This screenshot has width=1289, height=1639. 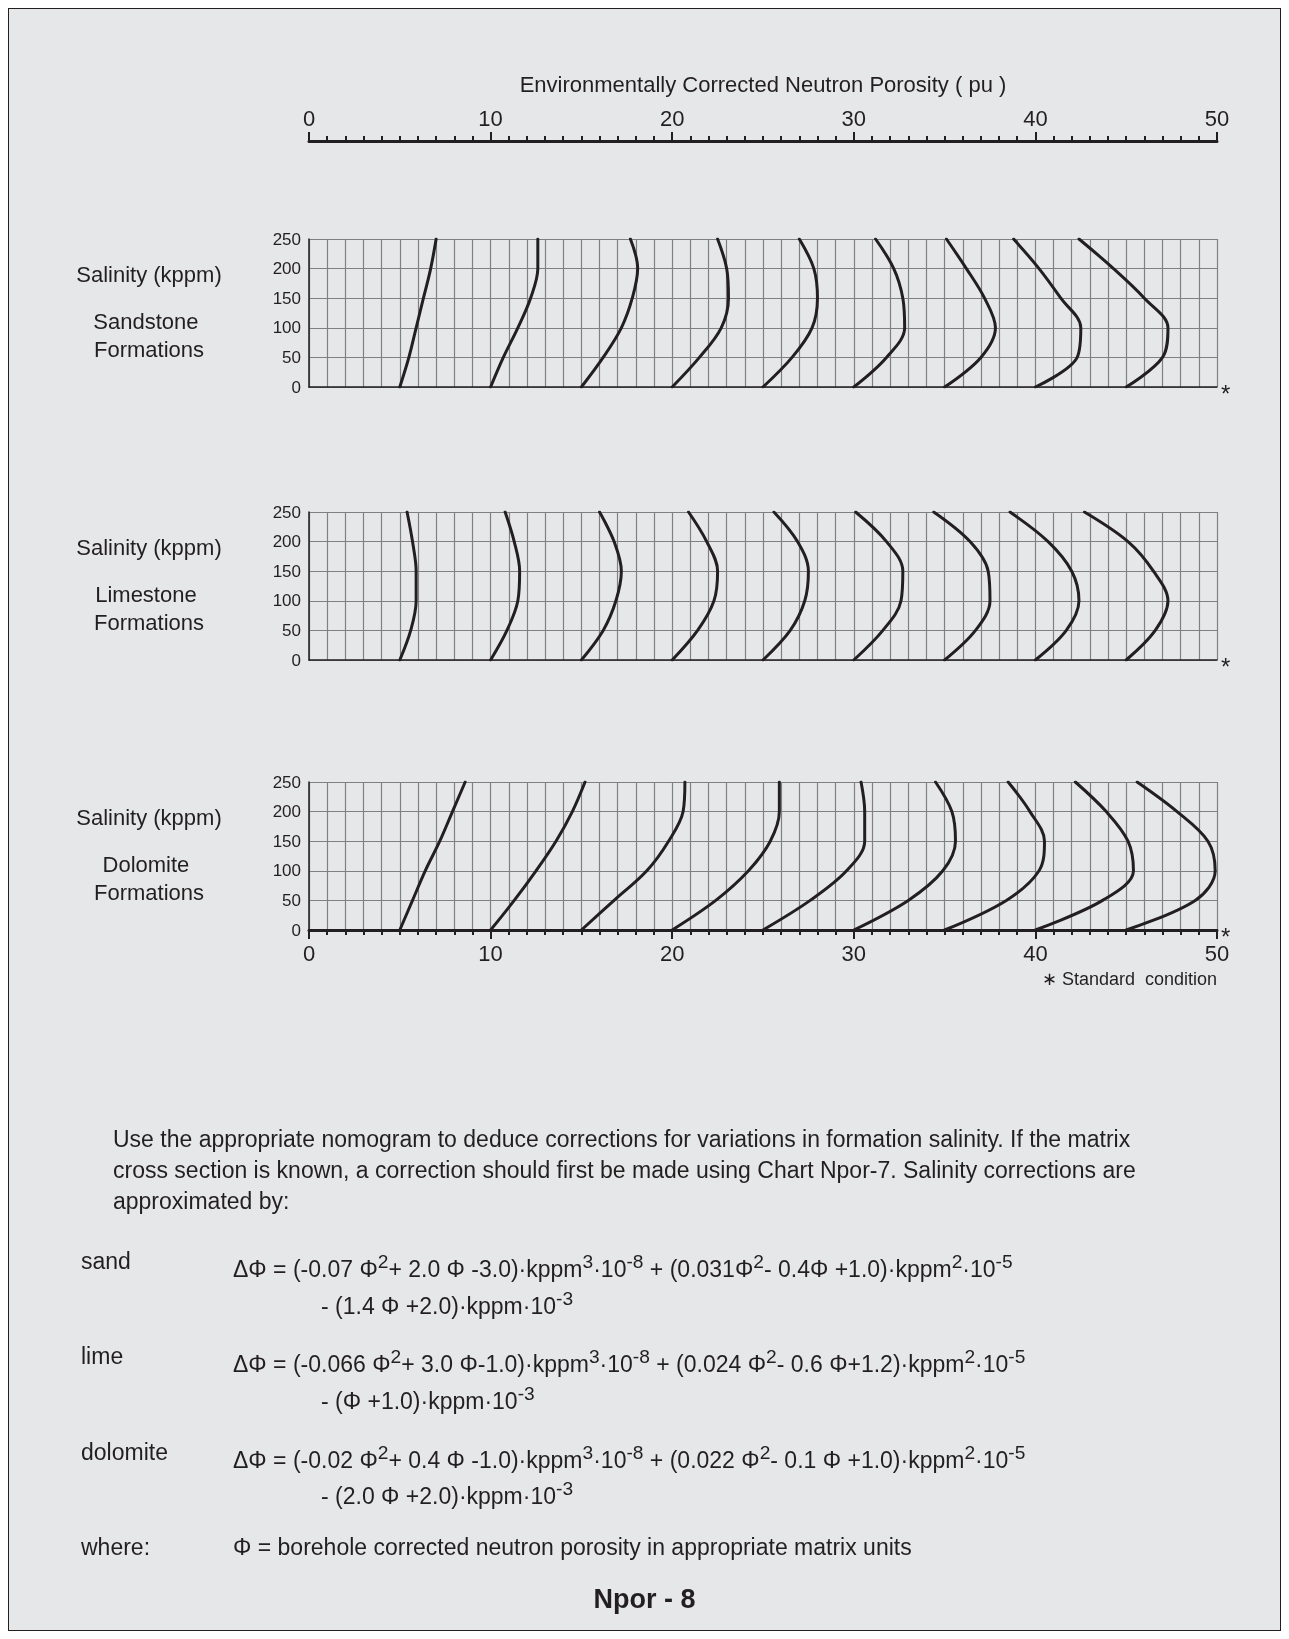 What do you see at coordinates (629, 1475) in the screenshot?
I see `text: ΔΦ = (-0.02 Φ$^{2}$+ 0.4 Φ -1.0)·kppm$^{3}$·10$^{-8}$ + (0.022 Φ$^{2}$- 0.1 Φ +1.0)·kppm$^{2}$·10$^{-5}$ - (2.0 Φ +2.0)·kppm·10$^{-3}$` at bounding box center [629, 1475].